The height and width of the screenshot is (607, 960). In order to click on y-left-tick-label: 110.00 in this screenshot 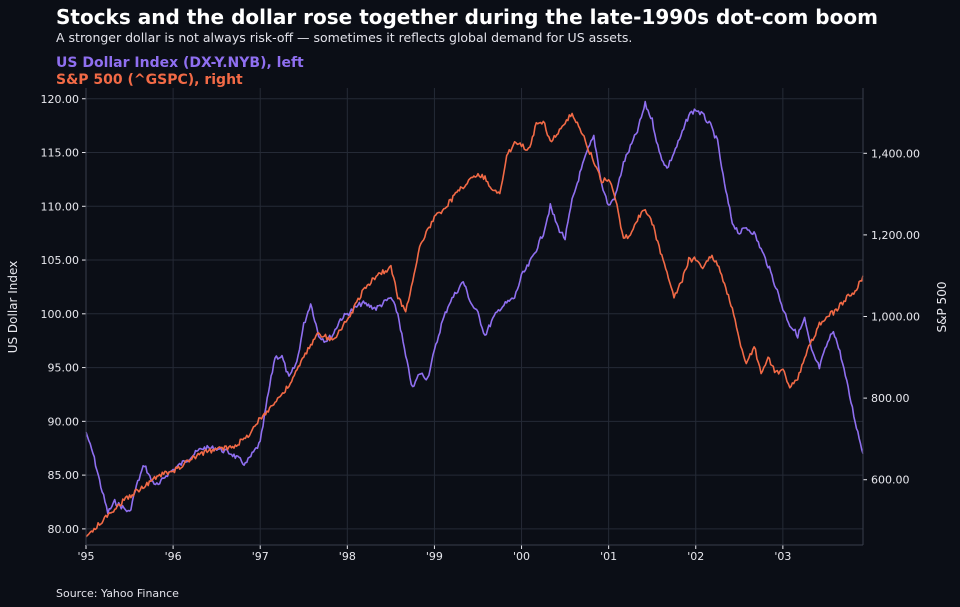, I will do `click(60, 206)`.